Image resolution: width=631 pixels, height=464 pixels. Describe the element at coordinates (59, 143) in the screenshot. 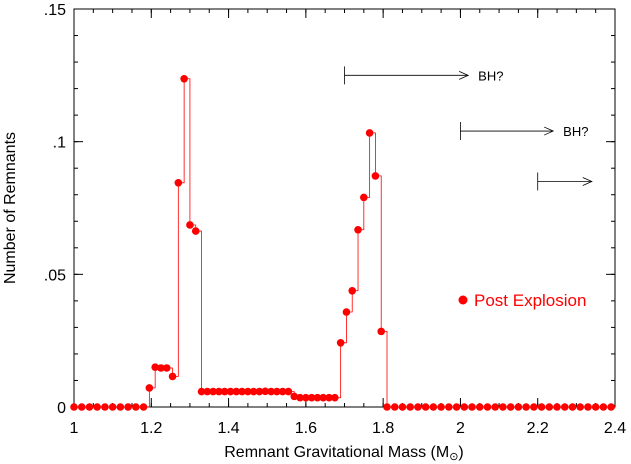

I see `y-tick-label: .1` at that location.